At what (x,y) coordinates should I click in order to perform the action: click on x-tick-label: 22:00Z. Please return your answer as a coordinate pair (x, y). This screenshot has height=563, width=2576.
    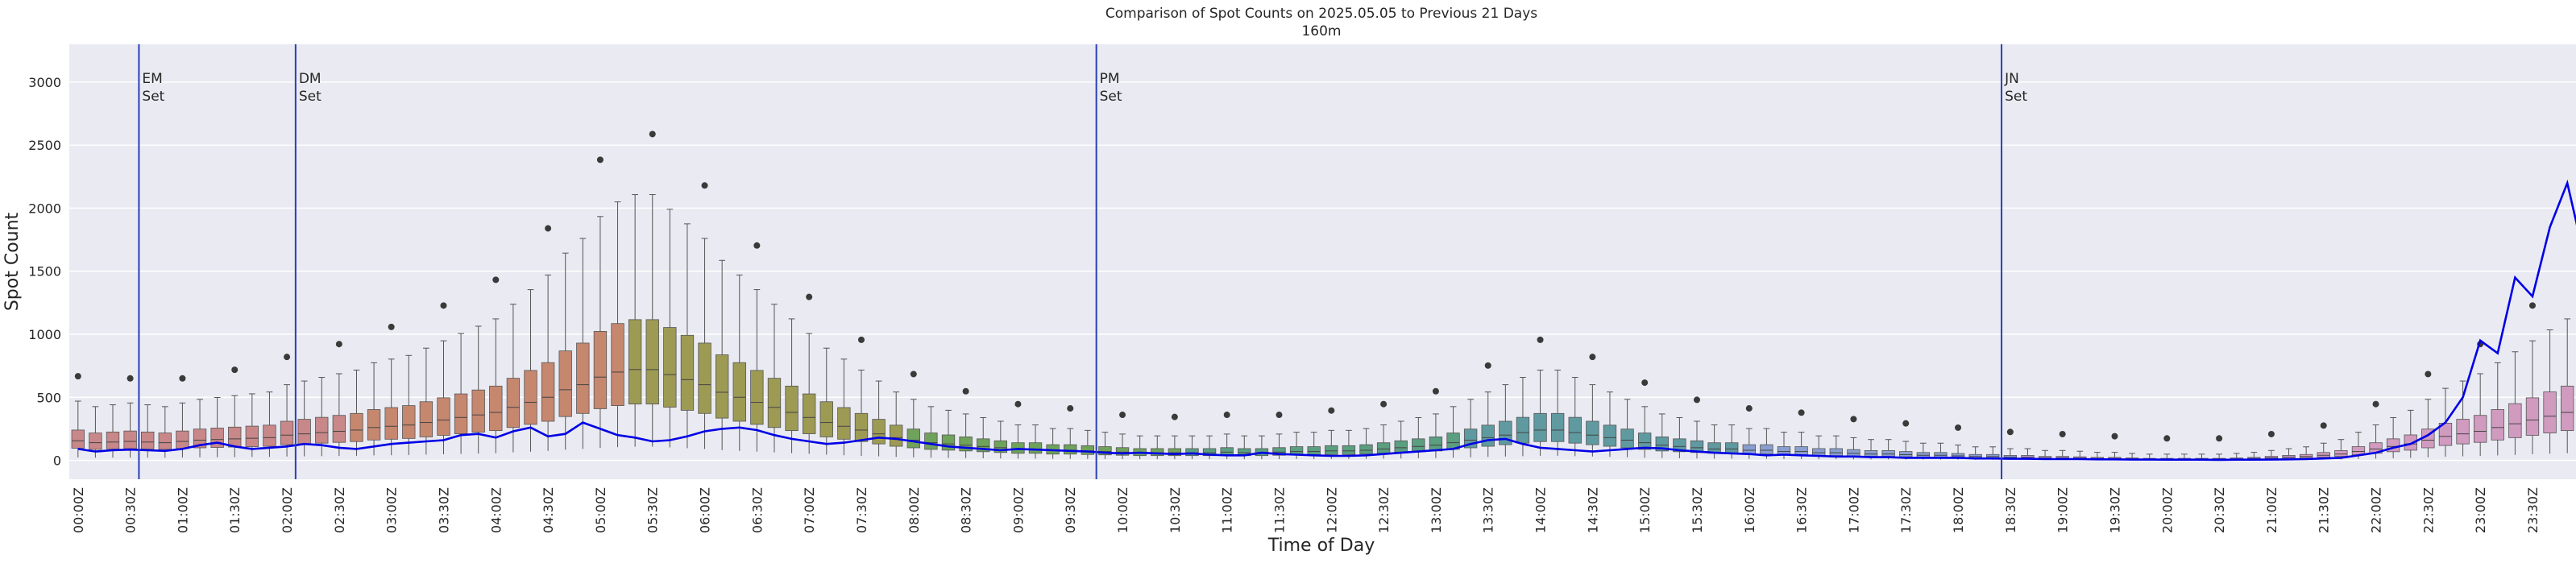
    Looking at the image, I should click on (2376, 510).